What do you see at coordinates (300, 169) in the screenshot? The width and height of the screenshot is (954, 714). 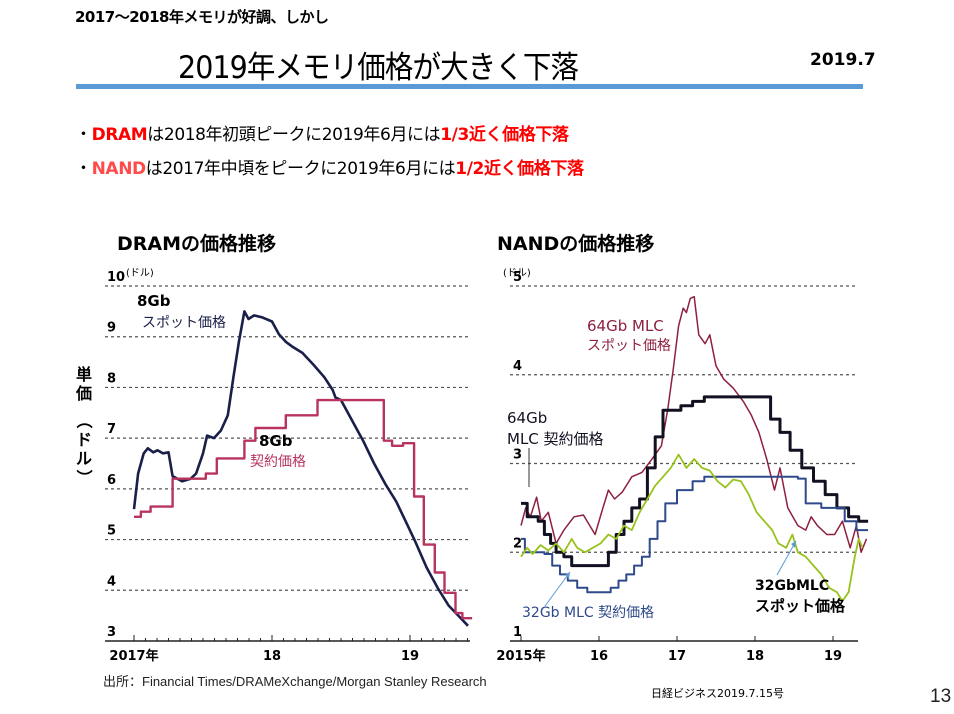 I see `bullet-text: は2017年中頃をピークに2019年6月には` at bounding box center [300, 169].